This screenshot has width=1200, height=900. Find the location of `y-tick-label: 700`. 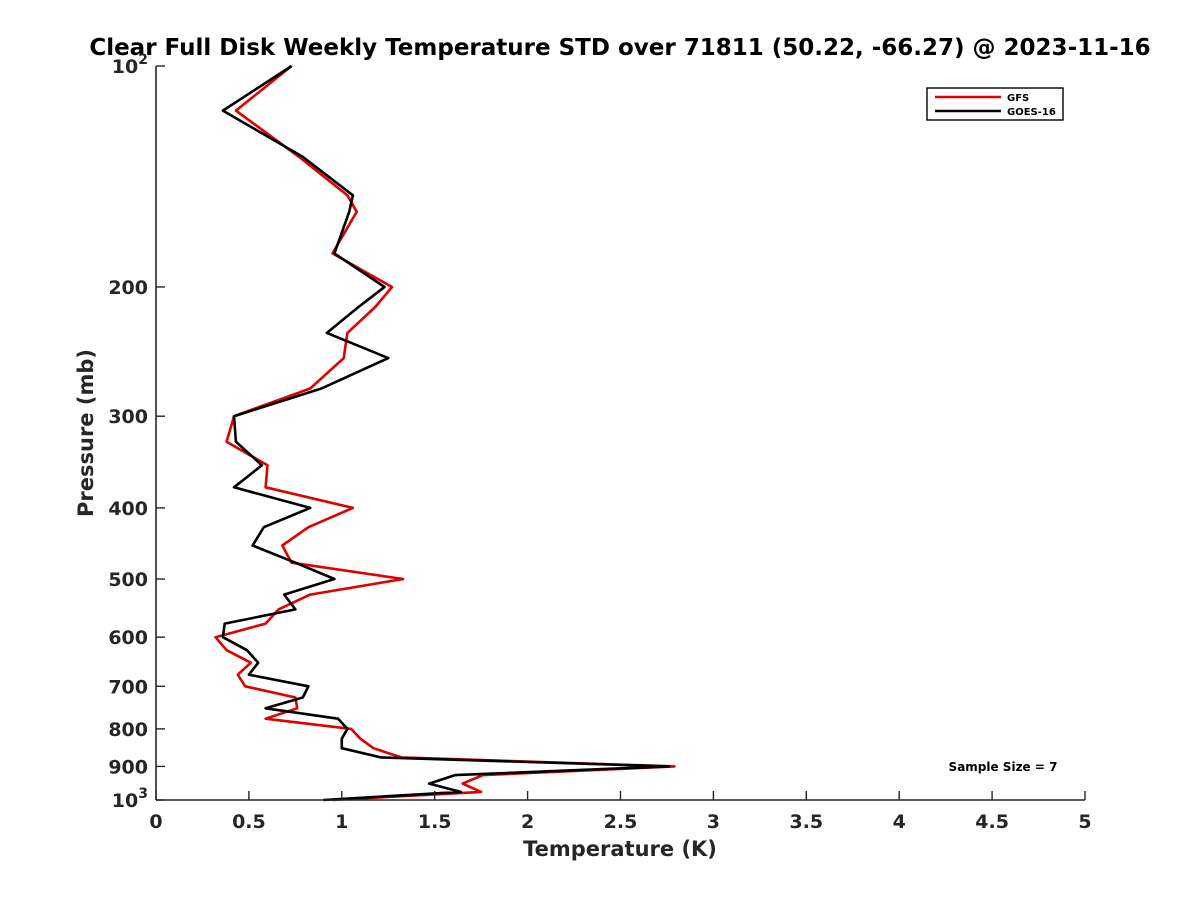

y-tick-label: 700 is located at coordinates (128, 687).